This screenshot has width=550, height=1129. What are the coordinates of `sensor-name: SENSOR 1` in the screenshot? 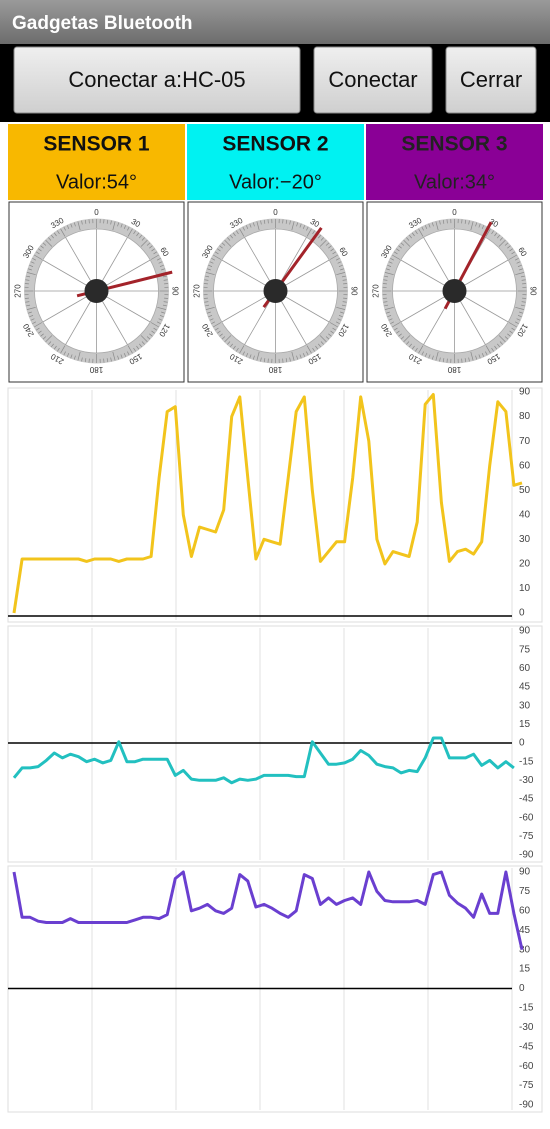 It's located at (96, 144).